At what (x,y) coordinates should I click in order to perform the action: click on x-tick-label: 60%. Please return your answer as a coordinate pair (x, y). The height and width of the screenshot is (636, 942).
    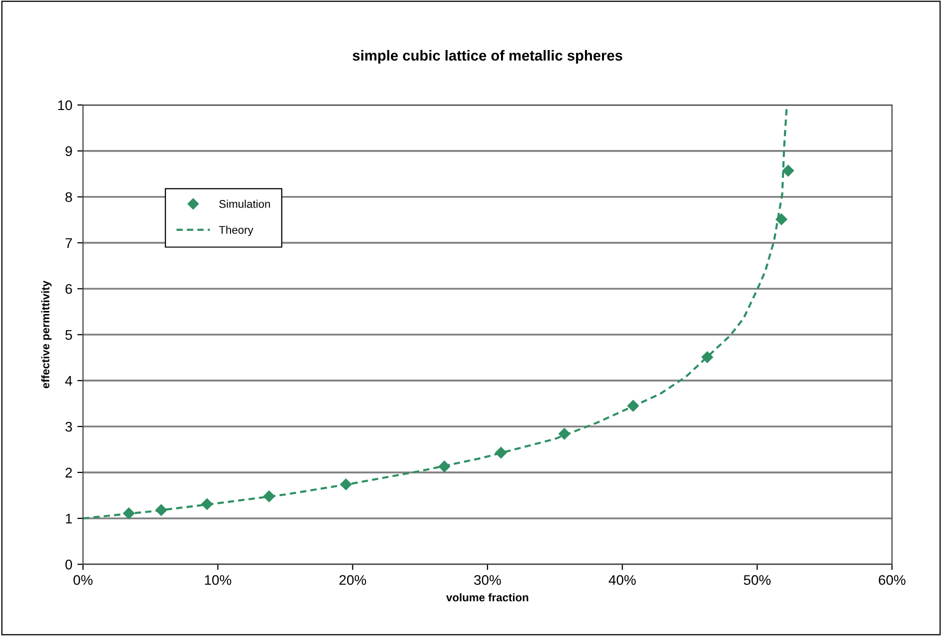
    Looking at the image, I should click on (892, 580).